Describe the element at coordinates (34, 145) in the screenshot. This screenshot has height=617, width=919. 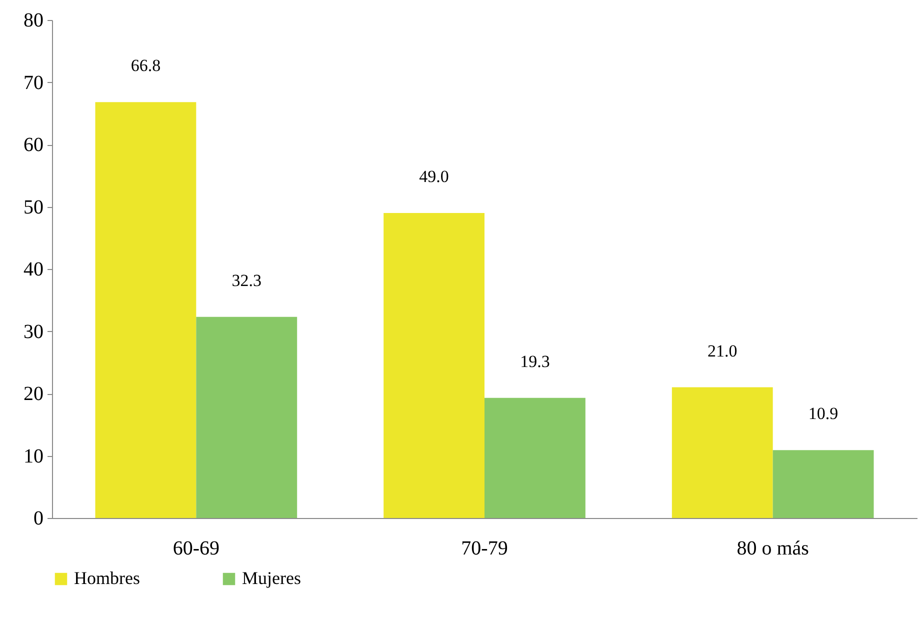
I see `y-tick-label: 60` at that location.